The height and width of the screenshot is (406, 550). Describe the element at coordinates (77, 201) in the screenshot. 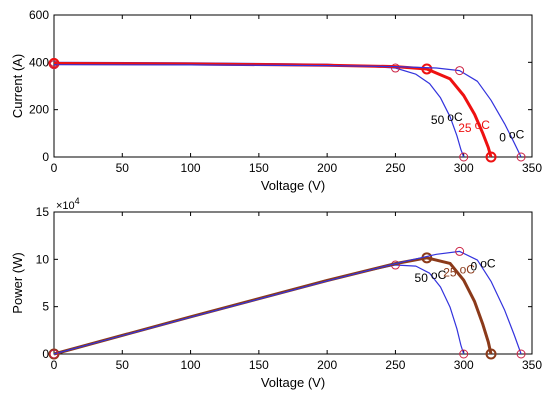

I see `exponent-power: 4` at that location.